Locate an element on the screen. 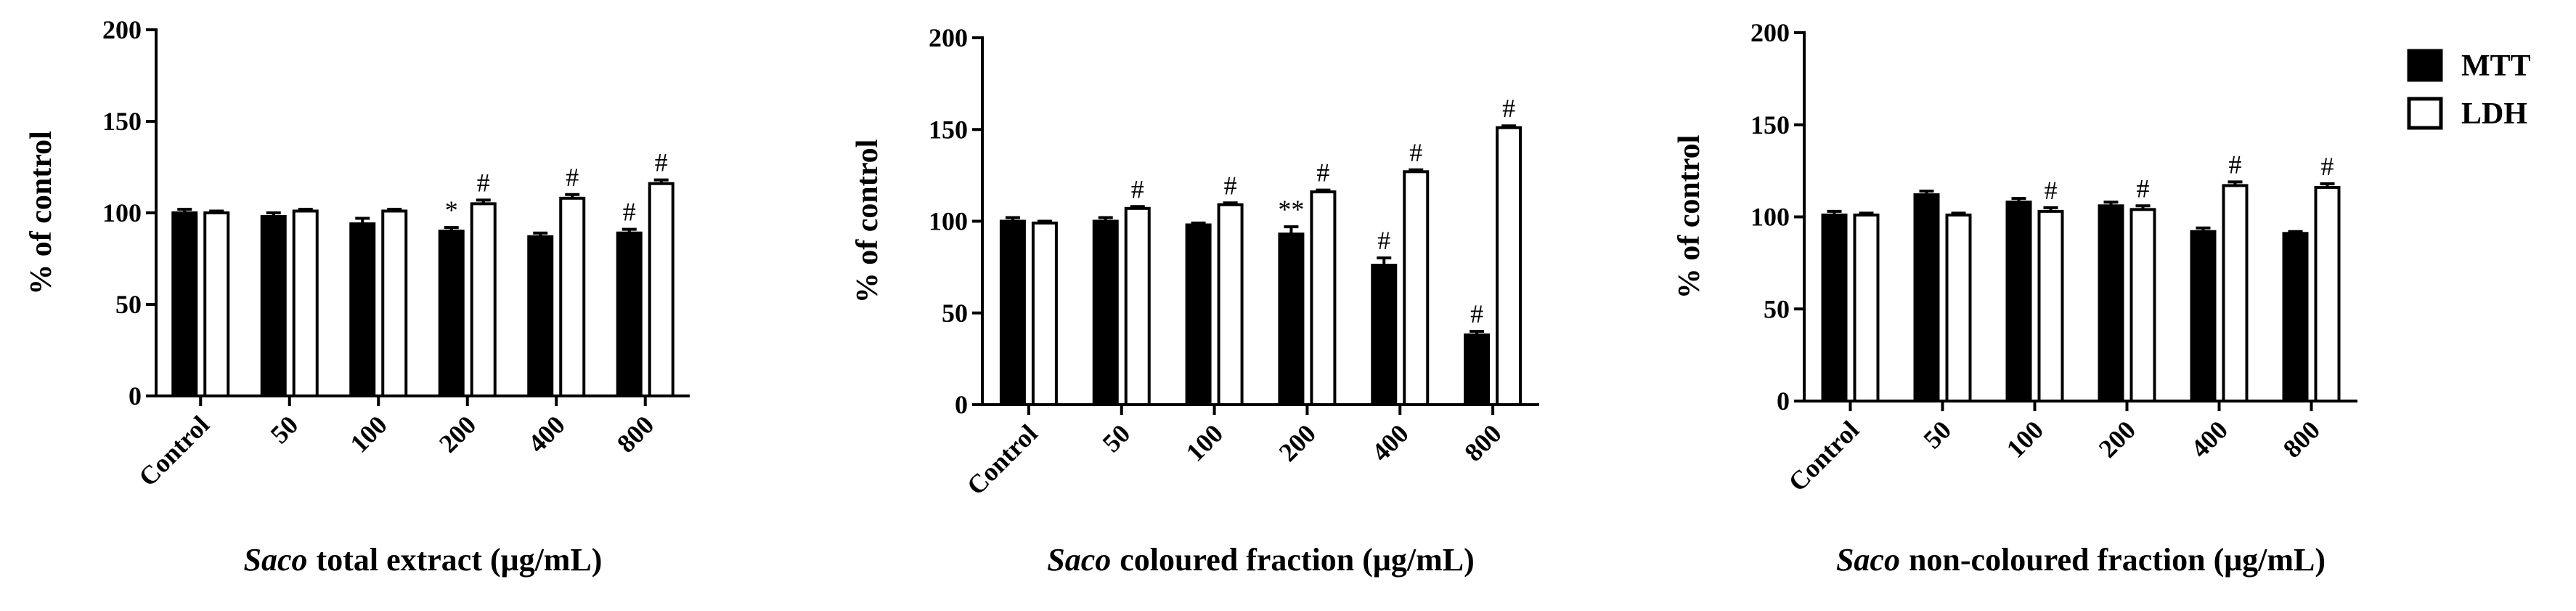 This screenshot has height=611, width=2576. legend-label: LDH is located at coordinates (2494, 114).